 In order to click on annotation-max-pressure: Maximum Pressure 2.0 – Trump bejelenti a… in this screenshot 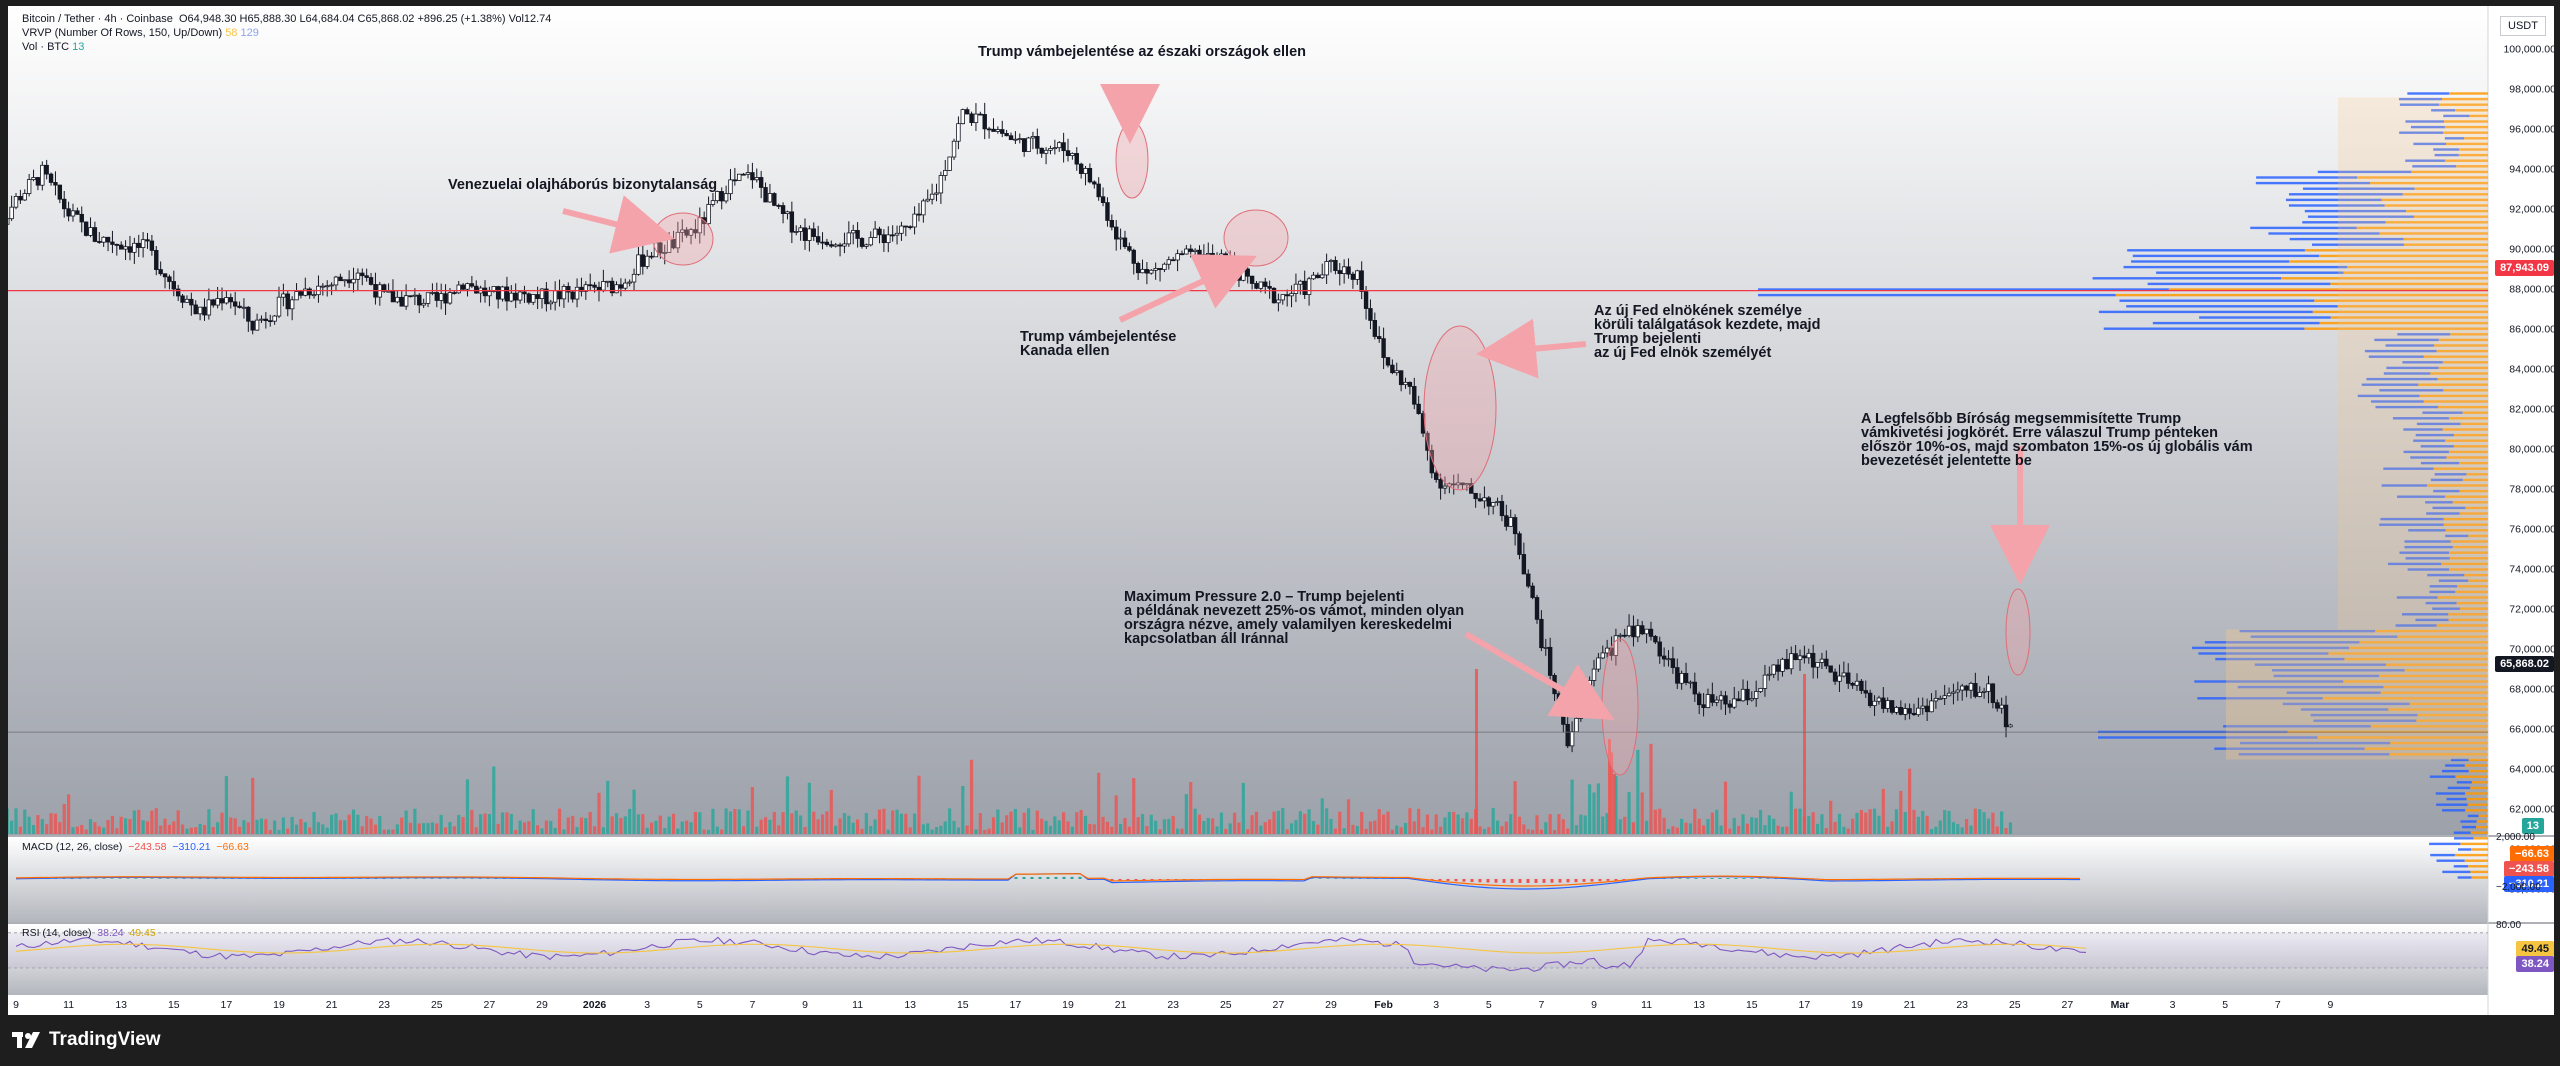, I will do `click(1294, 618)`.